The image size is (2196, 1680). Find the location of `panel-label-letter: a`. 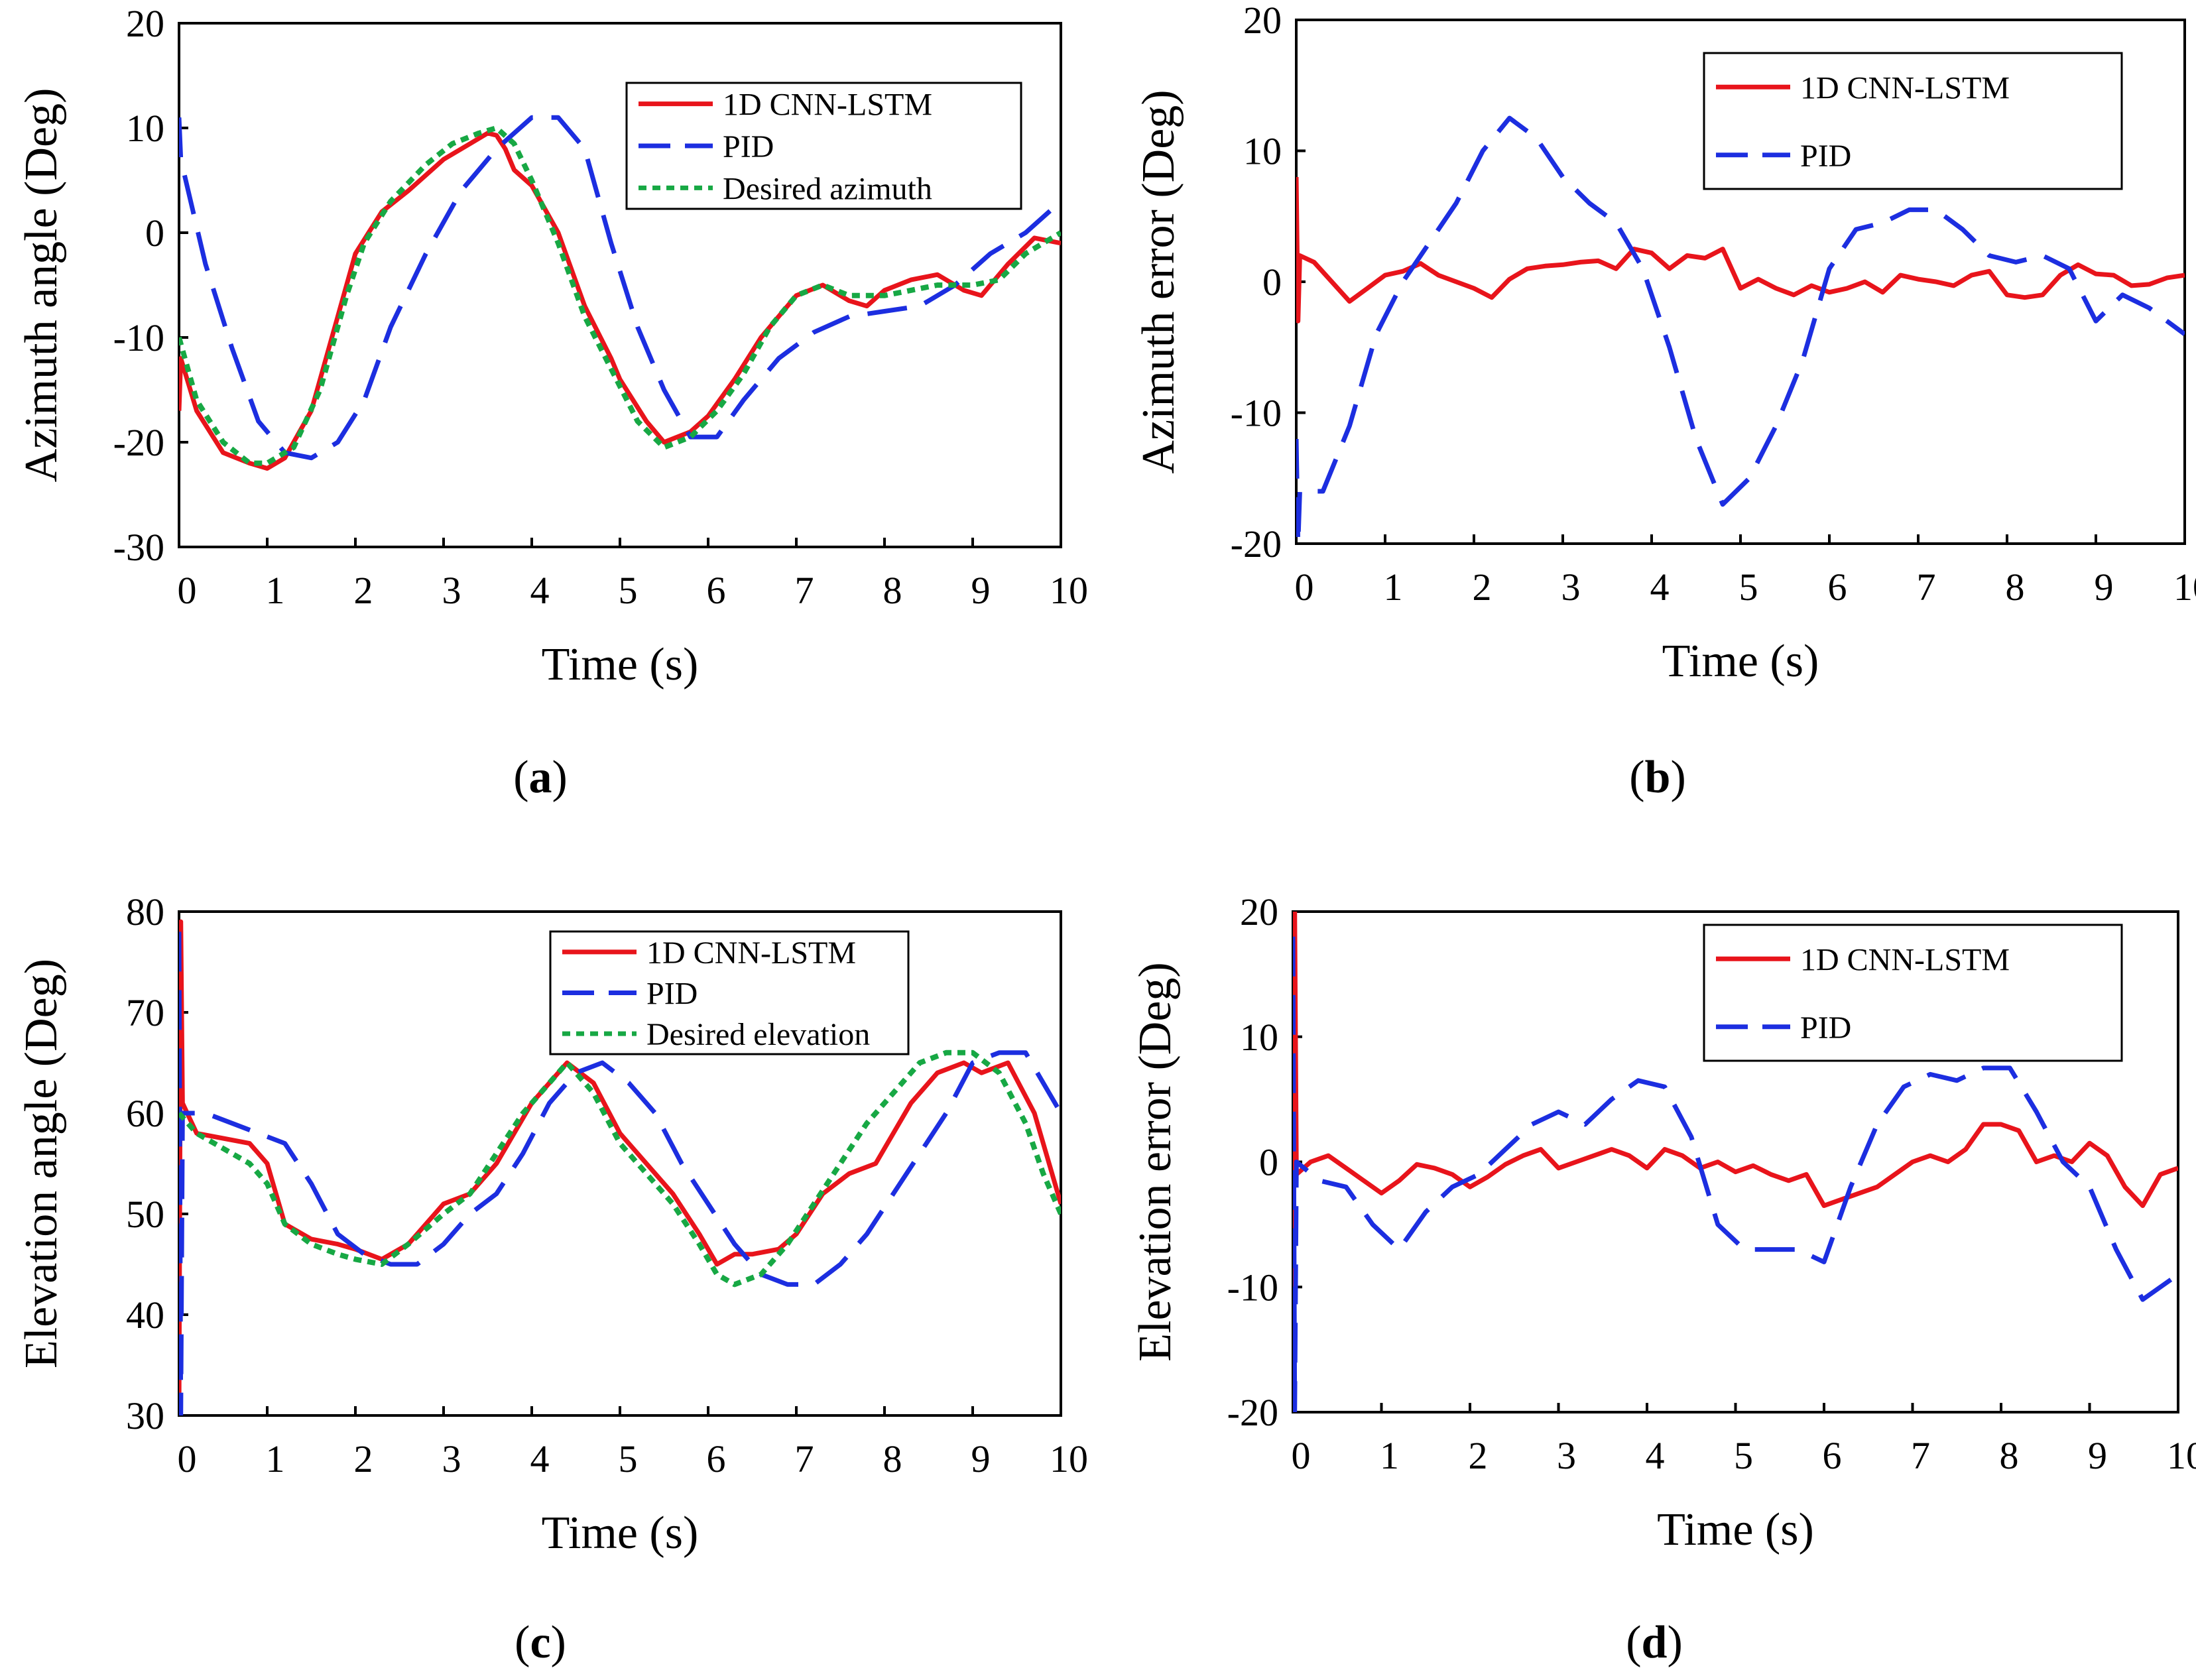

panel-label-letter: a is located at coordinates (540, 777).